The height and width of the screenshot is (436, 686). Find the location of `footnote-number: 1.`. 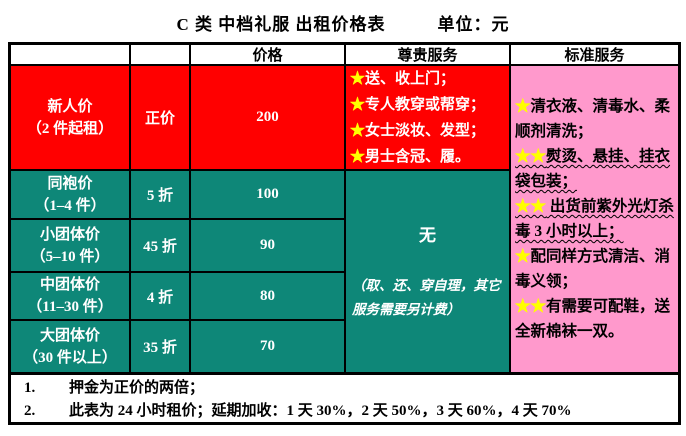

footnote-number: 1. is located at coordinates (30, 388).